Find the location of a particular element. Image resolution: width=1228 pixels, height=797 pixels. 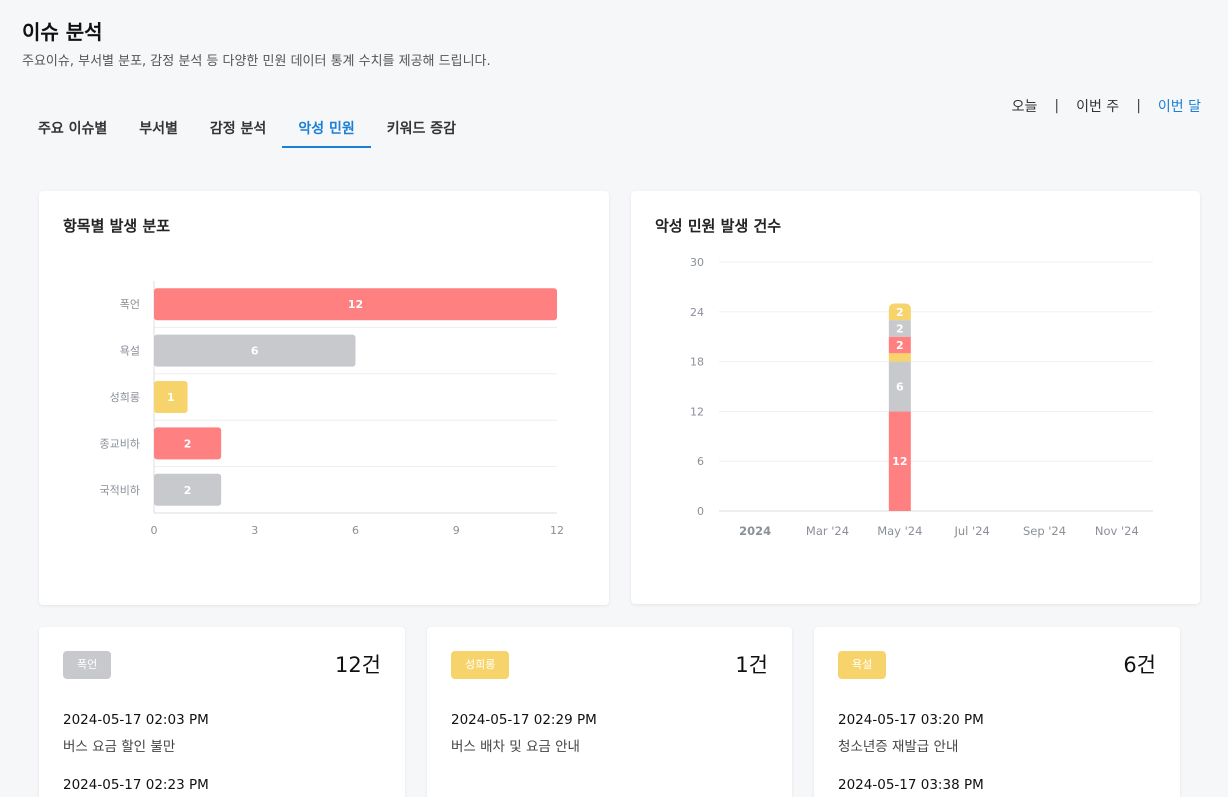

count-card-title: 악성 민원 발생 건수 is located at coordinates (718, 226).